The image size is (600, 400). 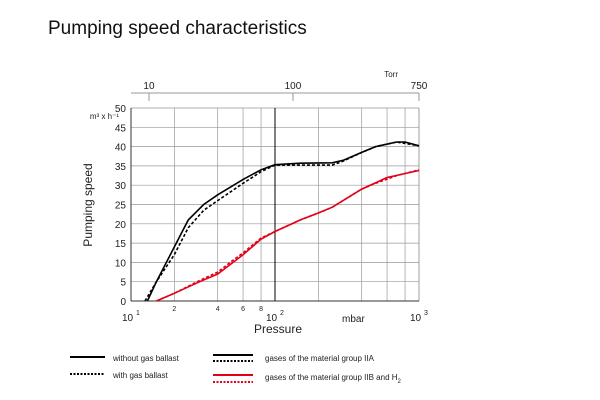 What do you see at coordinates (353, 319) in the screenshot?
I see `x-unit-label: mbar` at bounding box center [353, 319].